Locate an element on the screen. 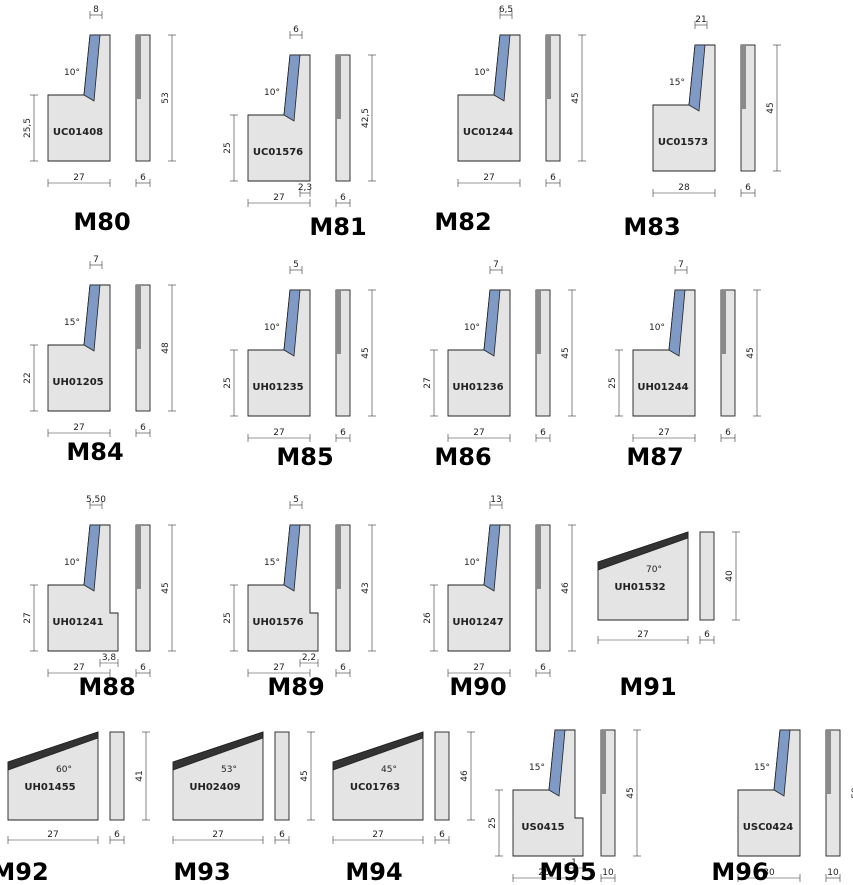  dimension-label: 53 is located at coordinates (166, 97).